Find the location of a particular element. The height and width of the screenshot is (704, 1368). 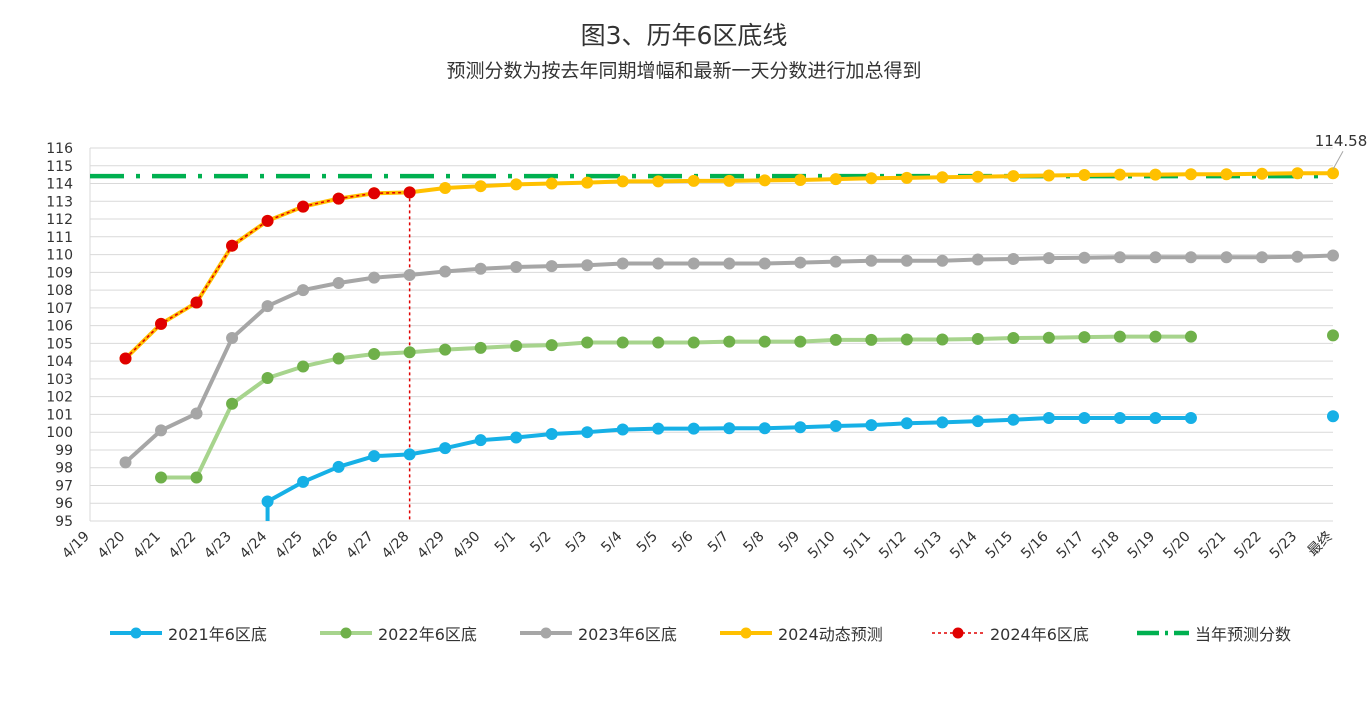

x-tick-label: 4/24 is located at coordinates (254, 545).